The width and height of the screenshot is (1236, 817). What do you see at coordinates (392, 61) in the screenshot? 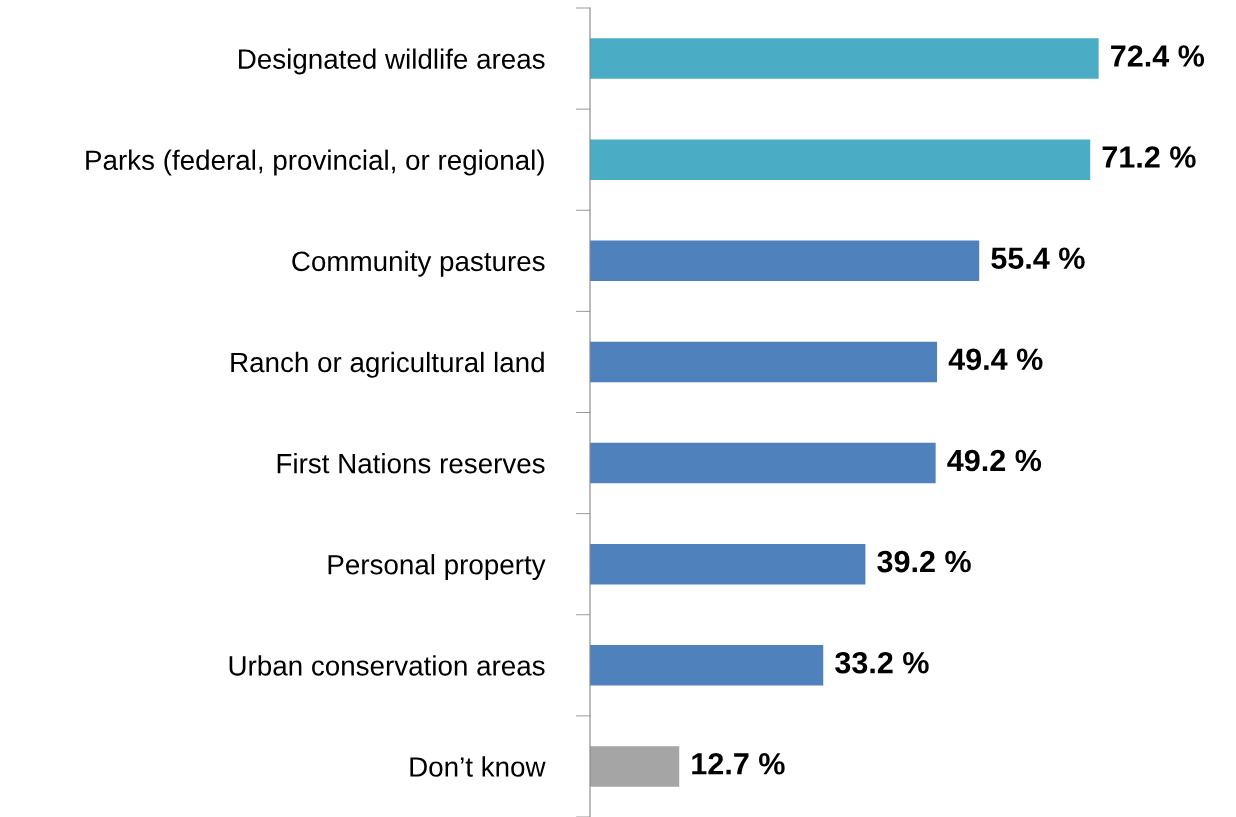
I see `y-tick-label: Designated wildlife areas` at bounding box center [392, 61].